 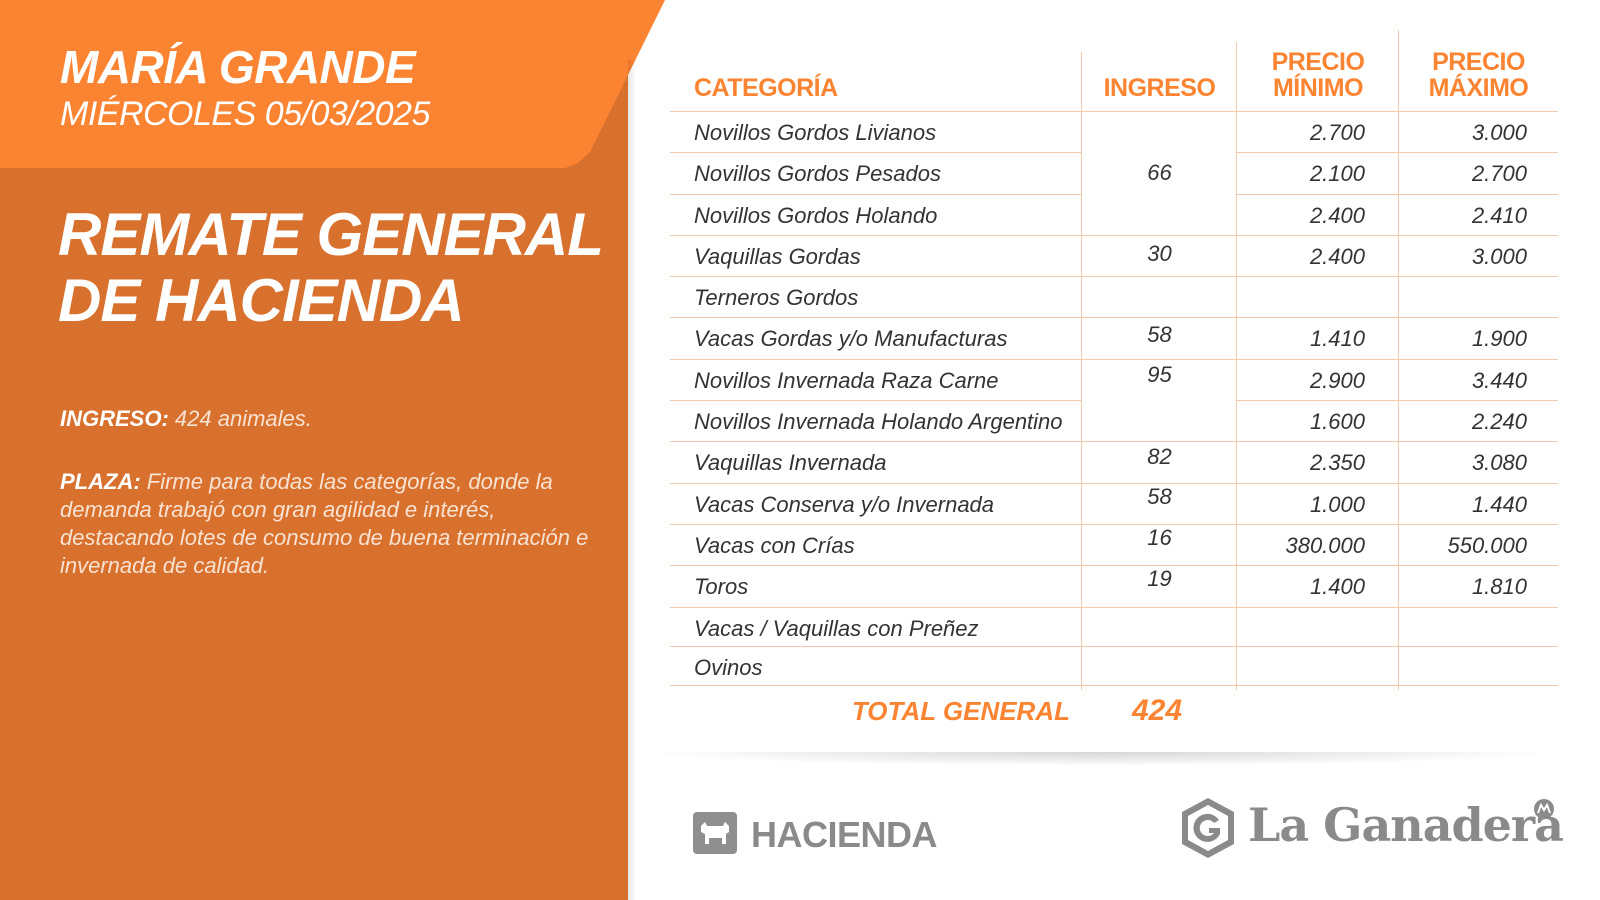 What do you see at coordinates (846, 380) in the screenshot?
I see `cell-categoria: Novillos Invernada Raza Carne` at bounding box center [846, 380].